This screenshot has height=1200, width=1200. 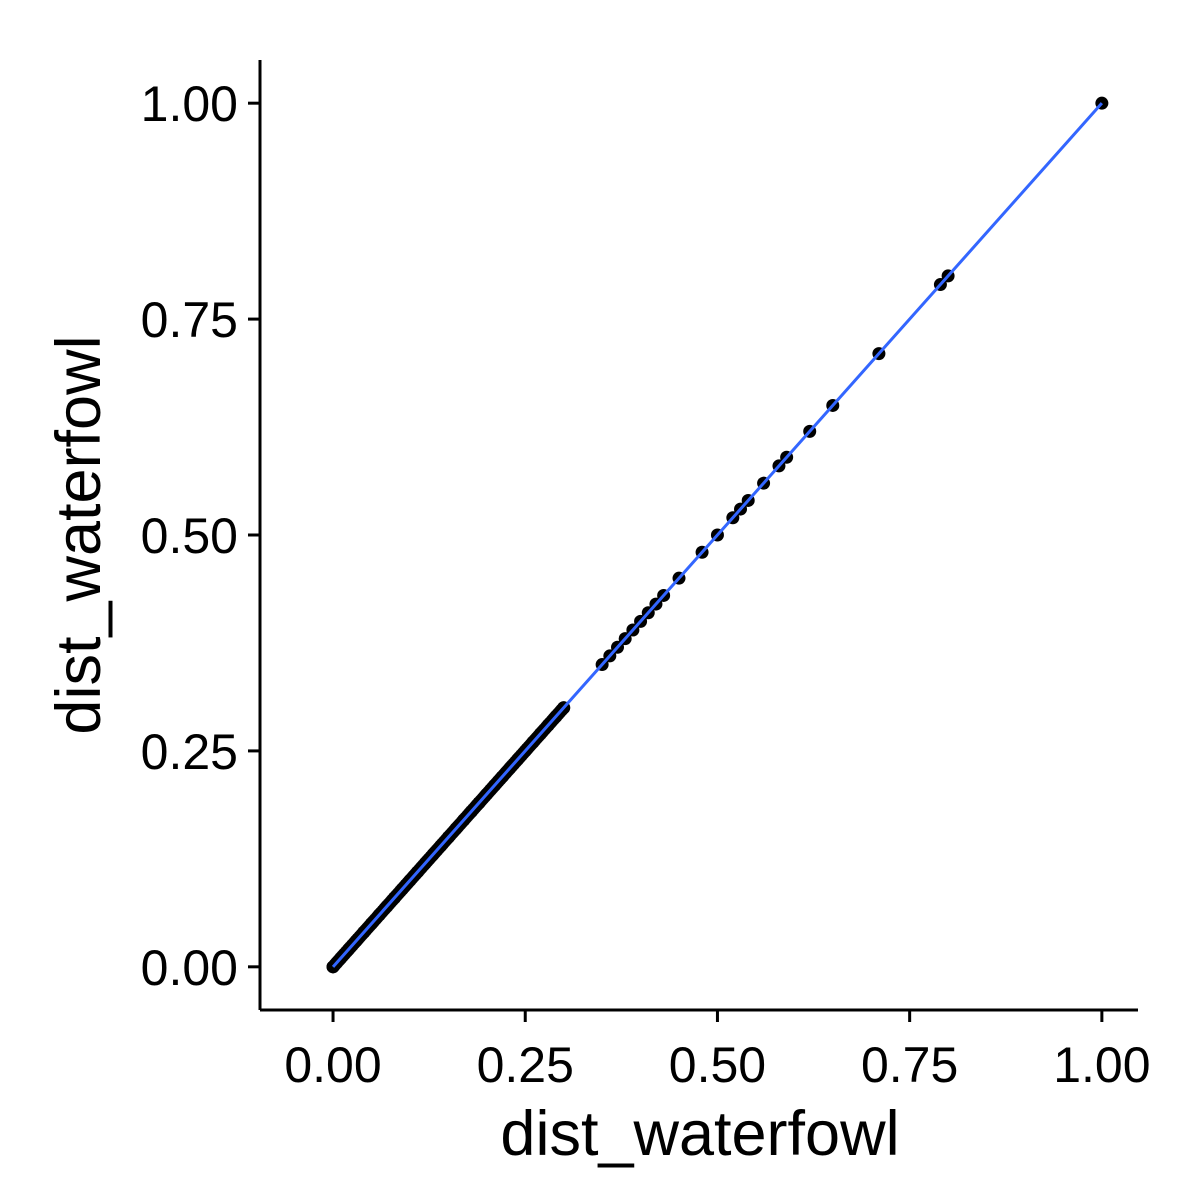 I want to click on y-axis-title: dist_waterfowl, so click(x=79, y=534).